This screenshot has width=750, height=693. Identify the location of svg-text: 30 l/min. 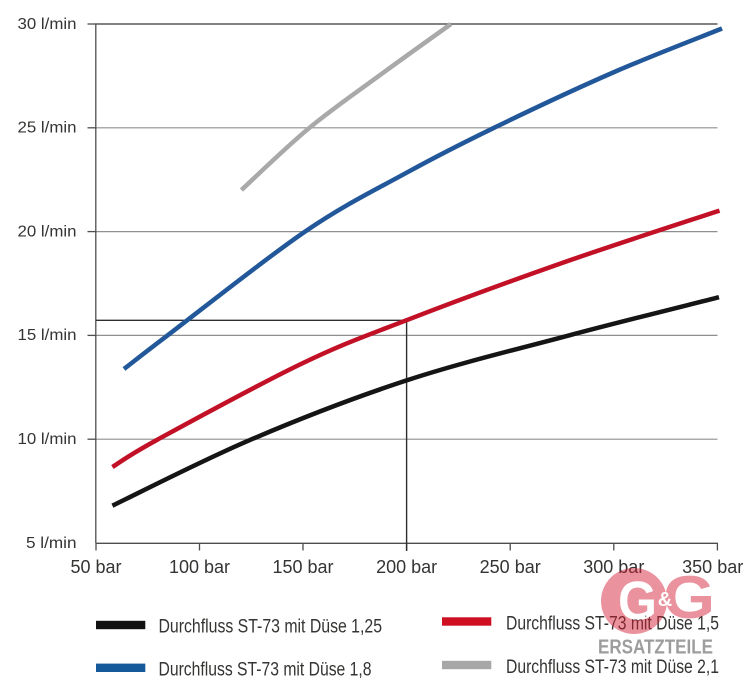
(47, 24).